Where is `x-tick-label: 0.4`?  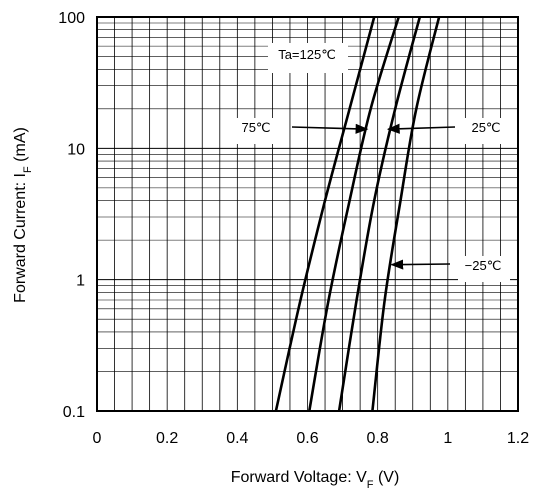
x-tick-label: 0.4 is located at coordinates (237, 438).